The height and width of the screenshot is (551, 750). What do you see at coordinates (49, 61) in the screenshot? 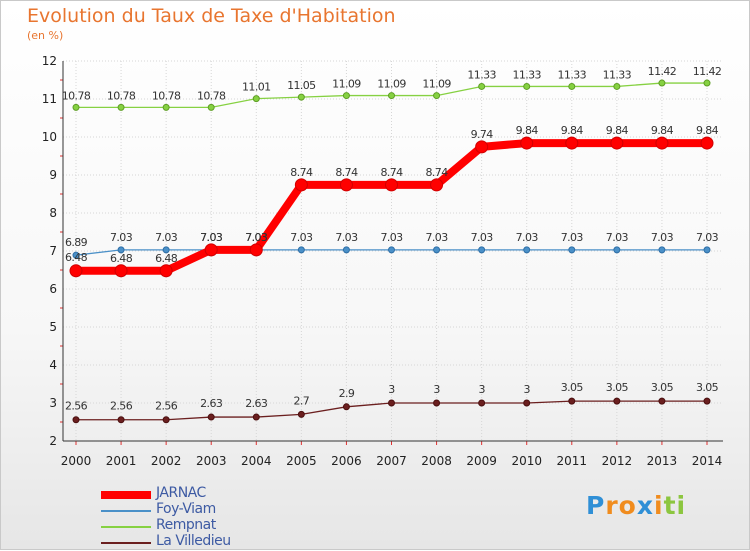
I see `y-tick-label: 12` at bounding box center [49, 61].